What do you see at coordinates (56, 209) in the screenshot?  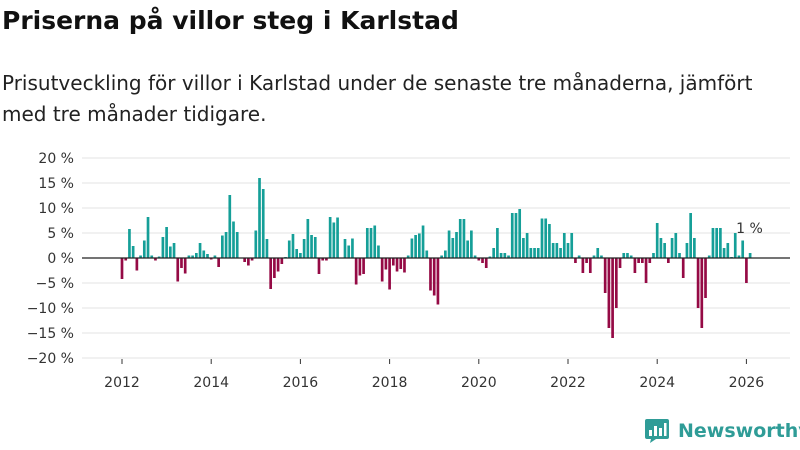 I see `y-tick-label: 10 %` at bounding box center [56, 209].